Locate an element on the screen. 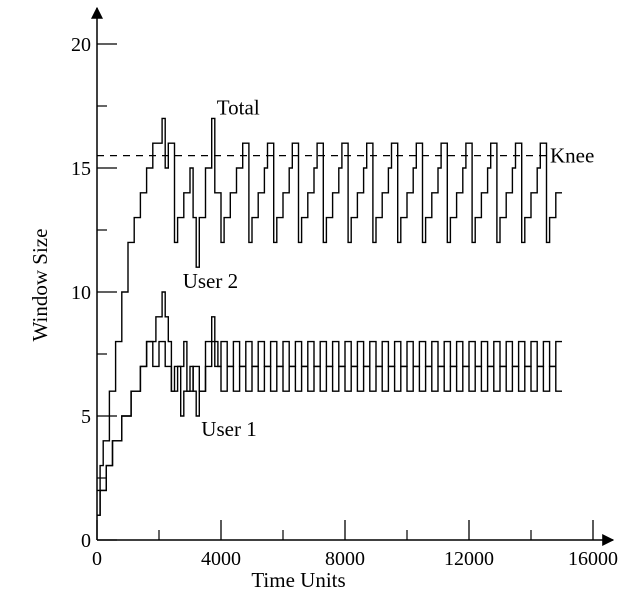  series-label-user-1: User 1 is located at coordinates (228, 429).